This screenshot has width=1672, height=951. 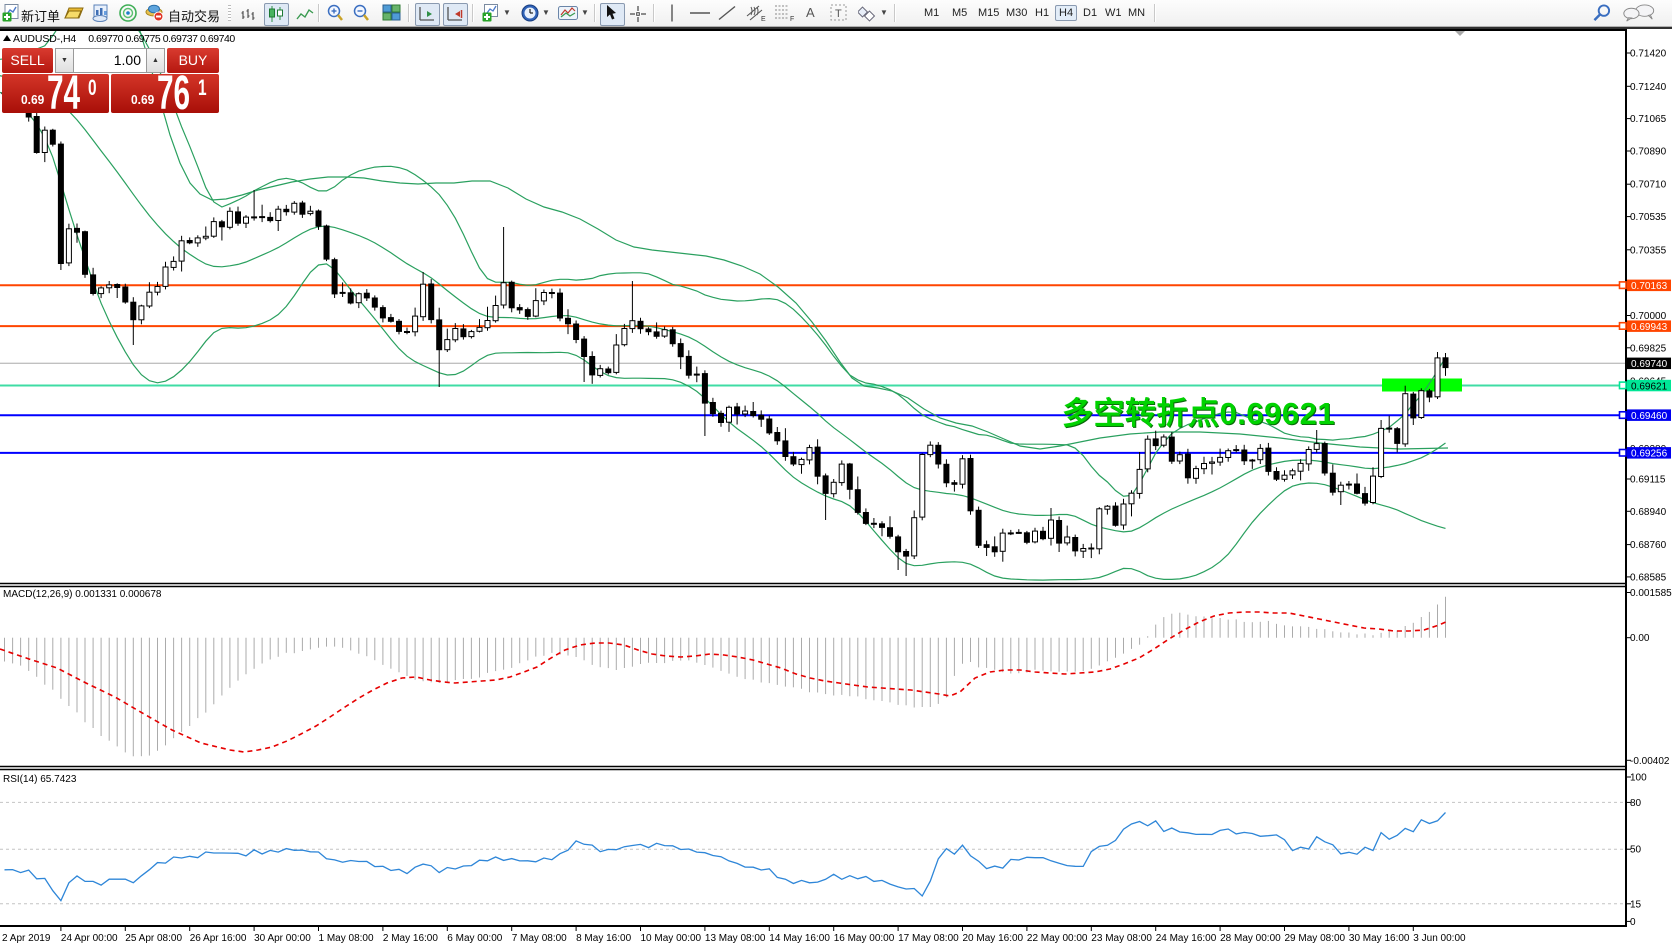 I want to click on svg-text: F, so click(x=792, y=19).